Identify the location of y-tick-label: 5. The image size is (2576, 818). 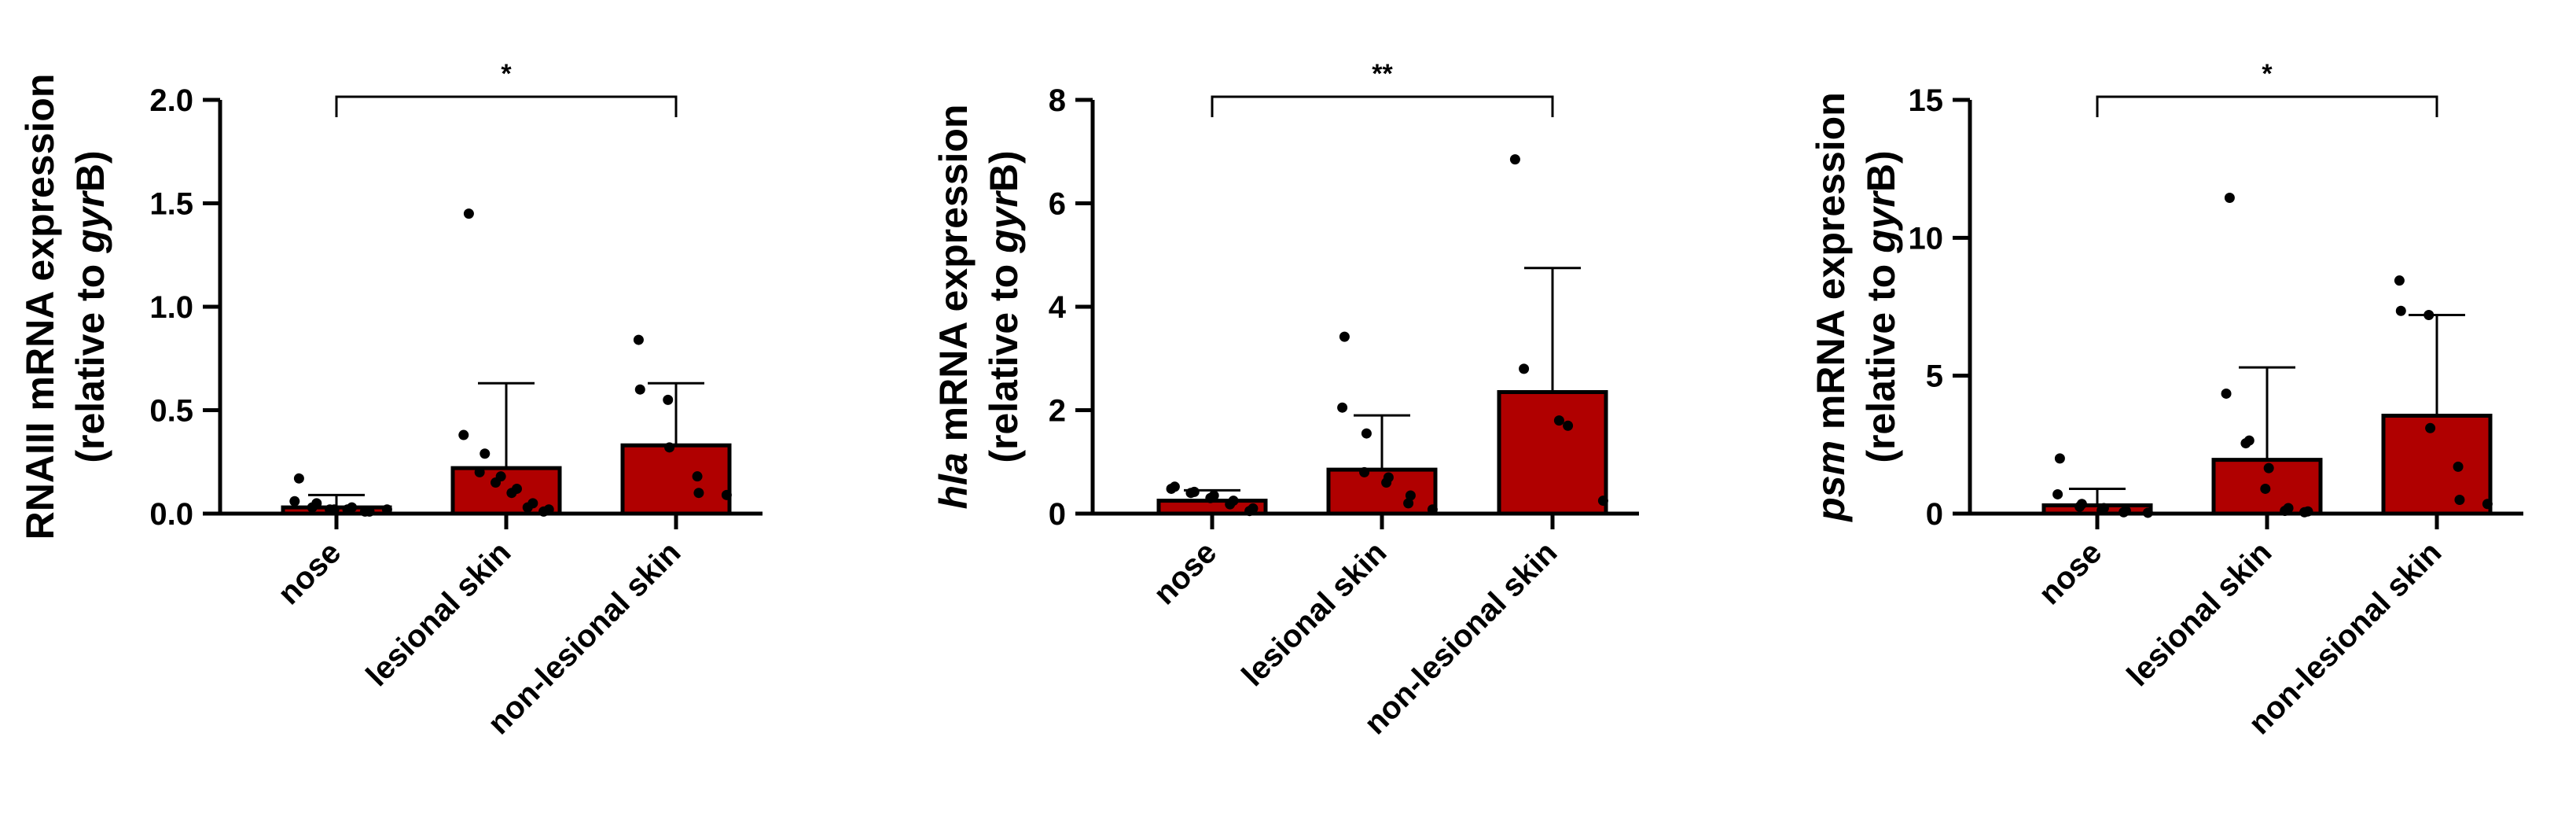
(1934, 377).